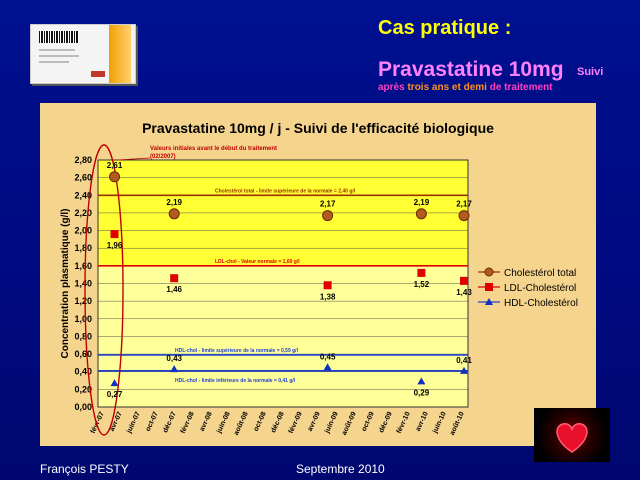 The height and width of the screenshot is (480, 640). Describe the element at coordinates (404, 423) in the screenshot. I see `x-tick-label: févr-10` at that location.